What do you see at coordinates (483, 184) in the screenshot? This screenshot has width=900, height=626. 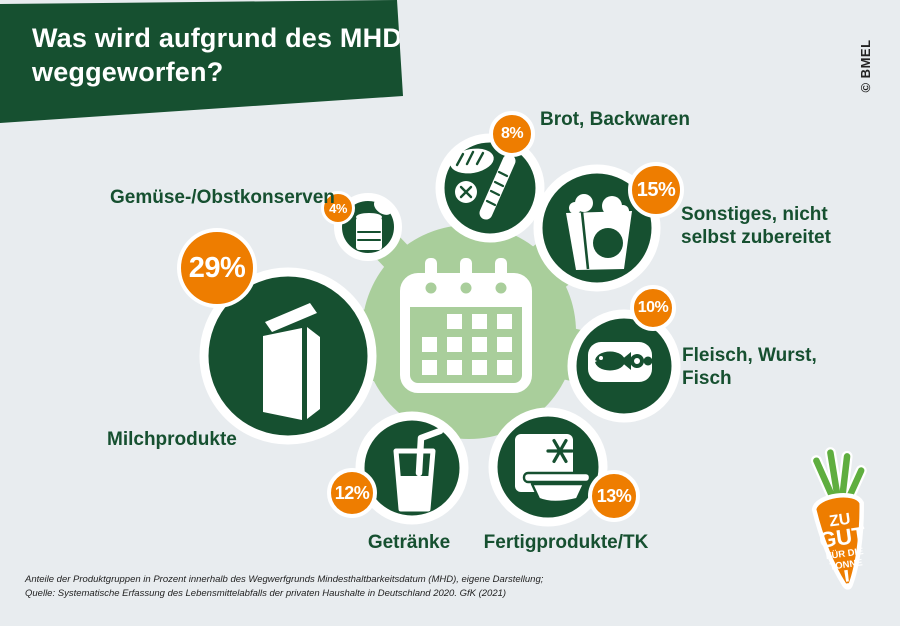 I see `bread-icon` at bounding box center [483, 184].